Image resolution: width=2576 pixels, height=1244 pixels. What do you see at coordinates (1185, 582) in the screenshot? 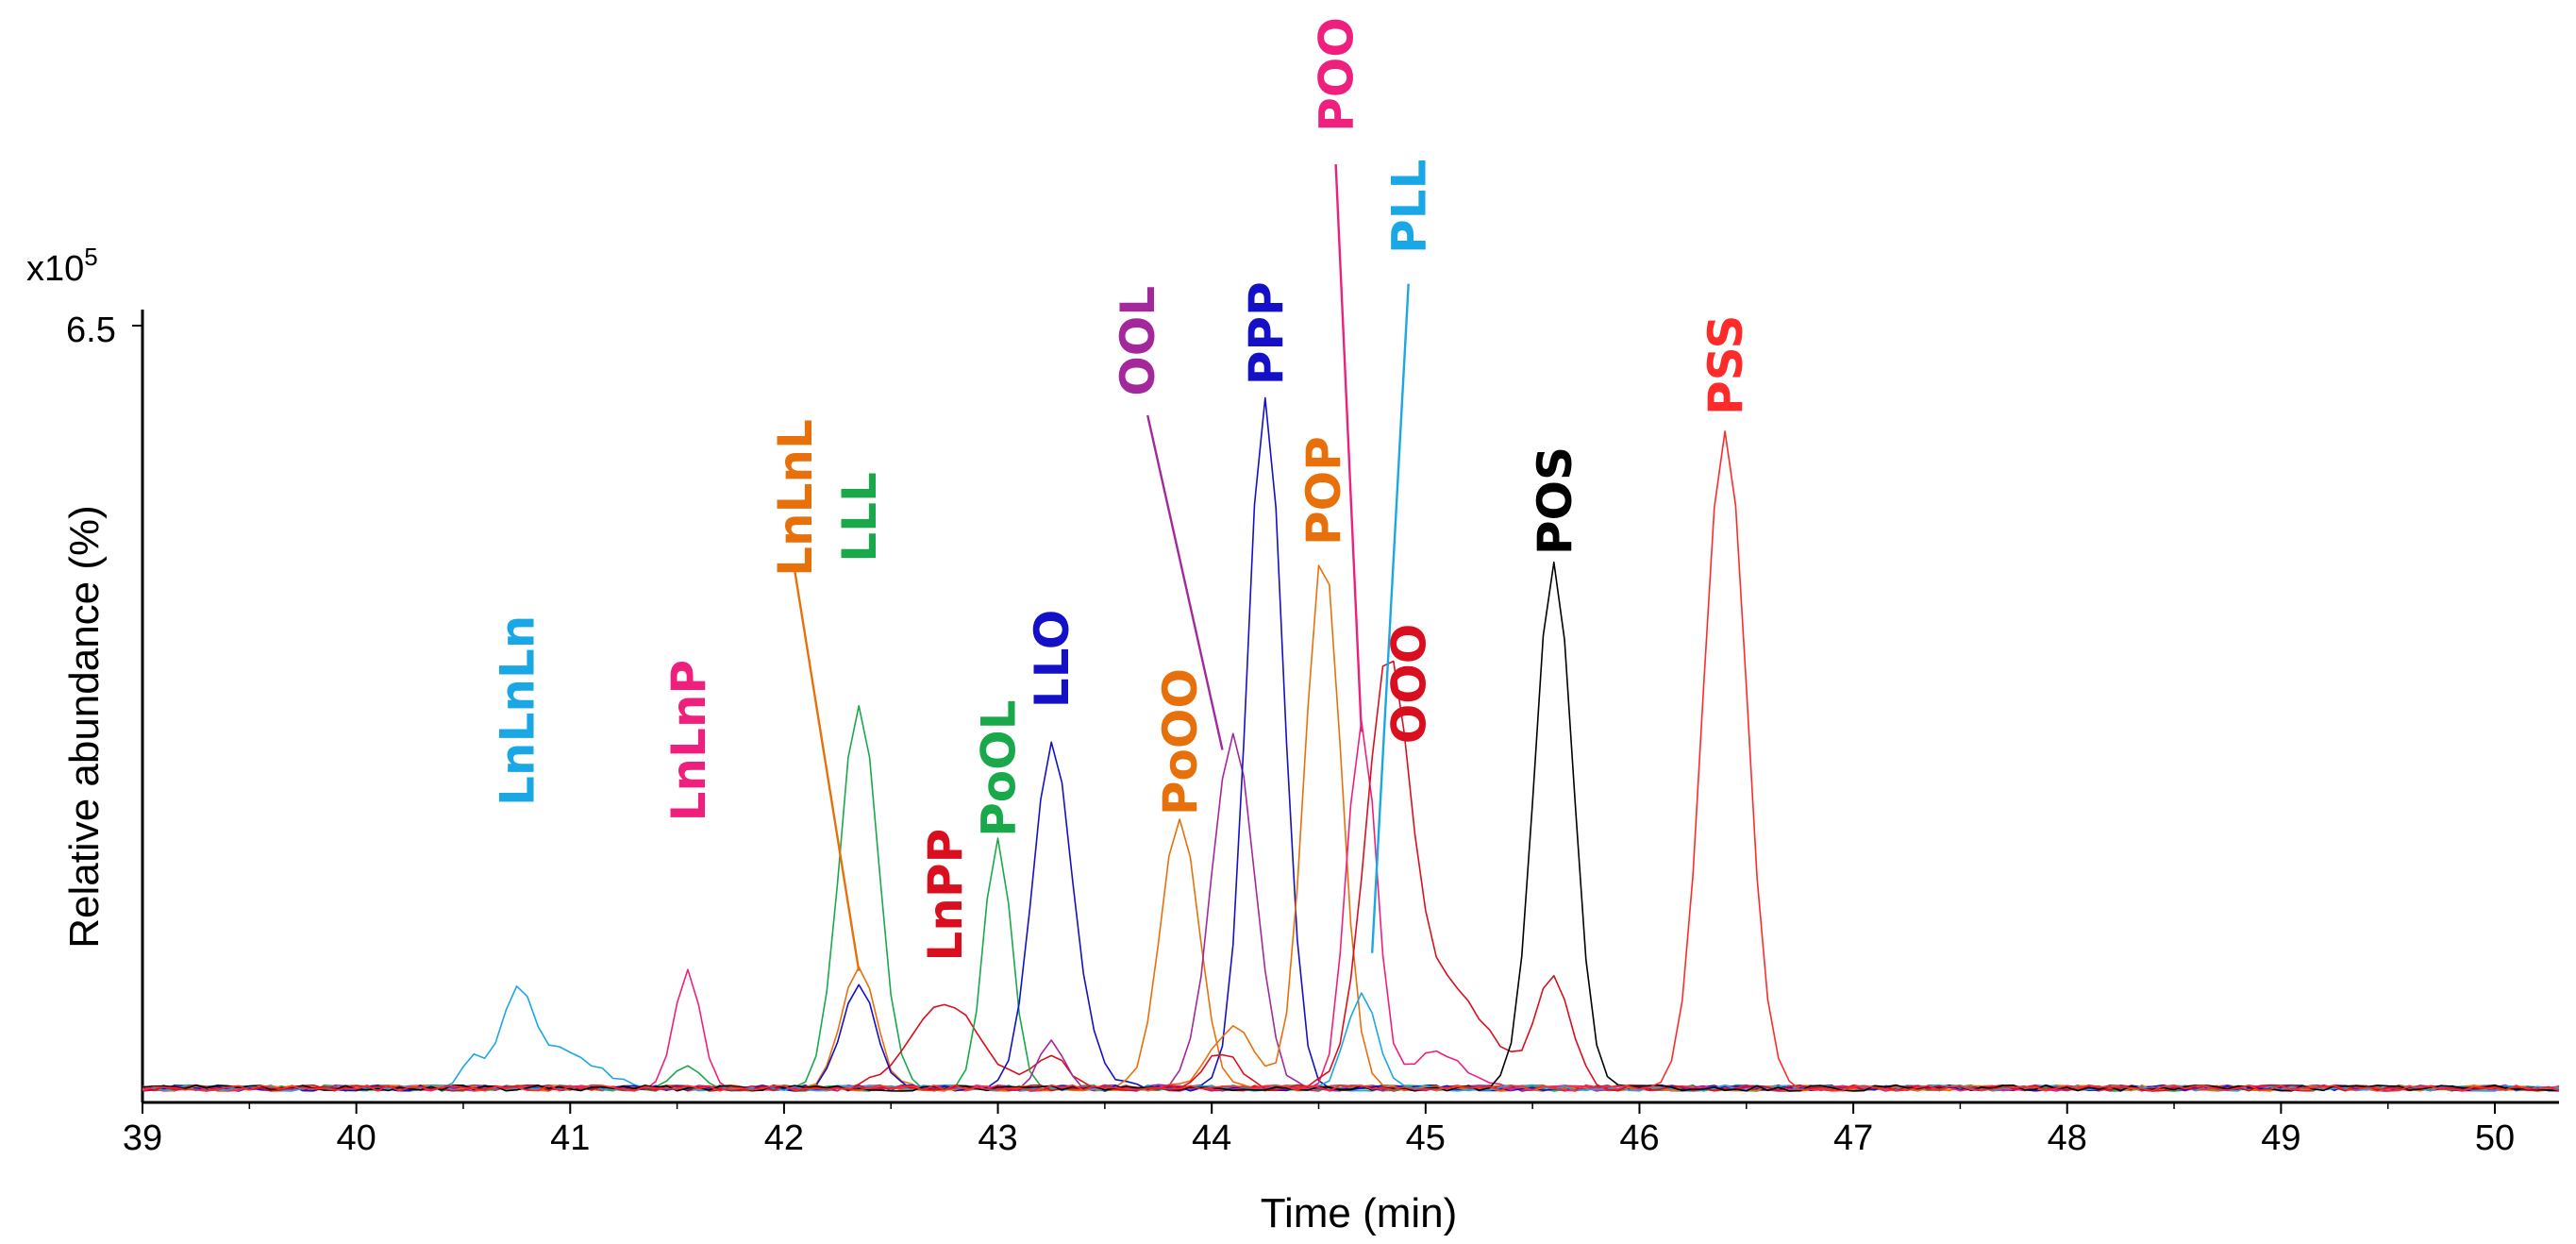
I see `leader-ool` at bounding box center [1185, 582].